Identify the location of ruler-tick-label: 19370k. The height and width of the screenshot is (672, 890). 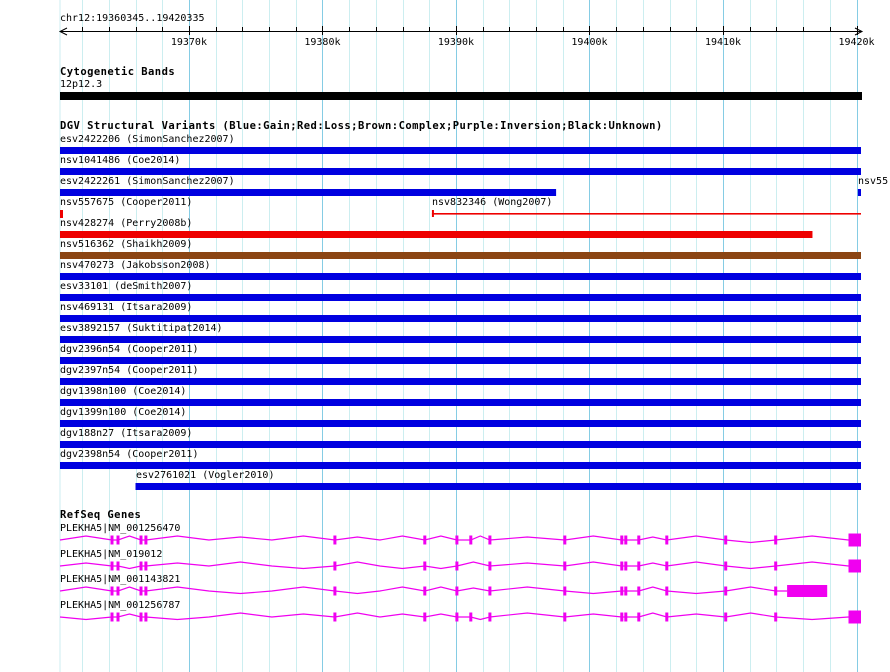
(188, 42).